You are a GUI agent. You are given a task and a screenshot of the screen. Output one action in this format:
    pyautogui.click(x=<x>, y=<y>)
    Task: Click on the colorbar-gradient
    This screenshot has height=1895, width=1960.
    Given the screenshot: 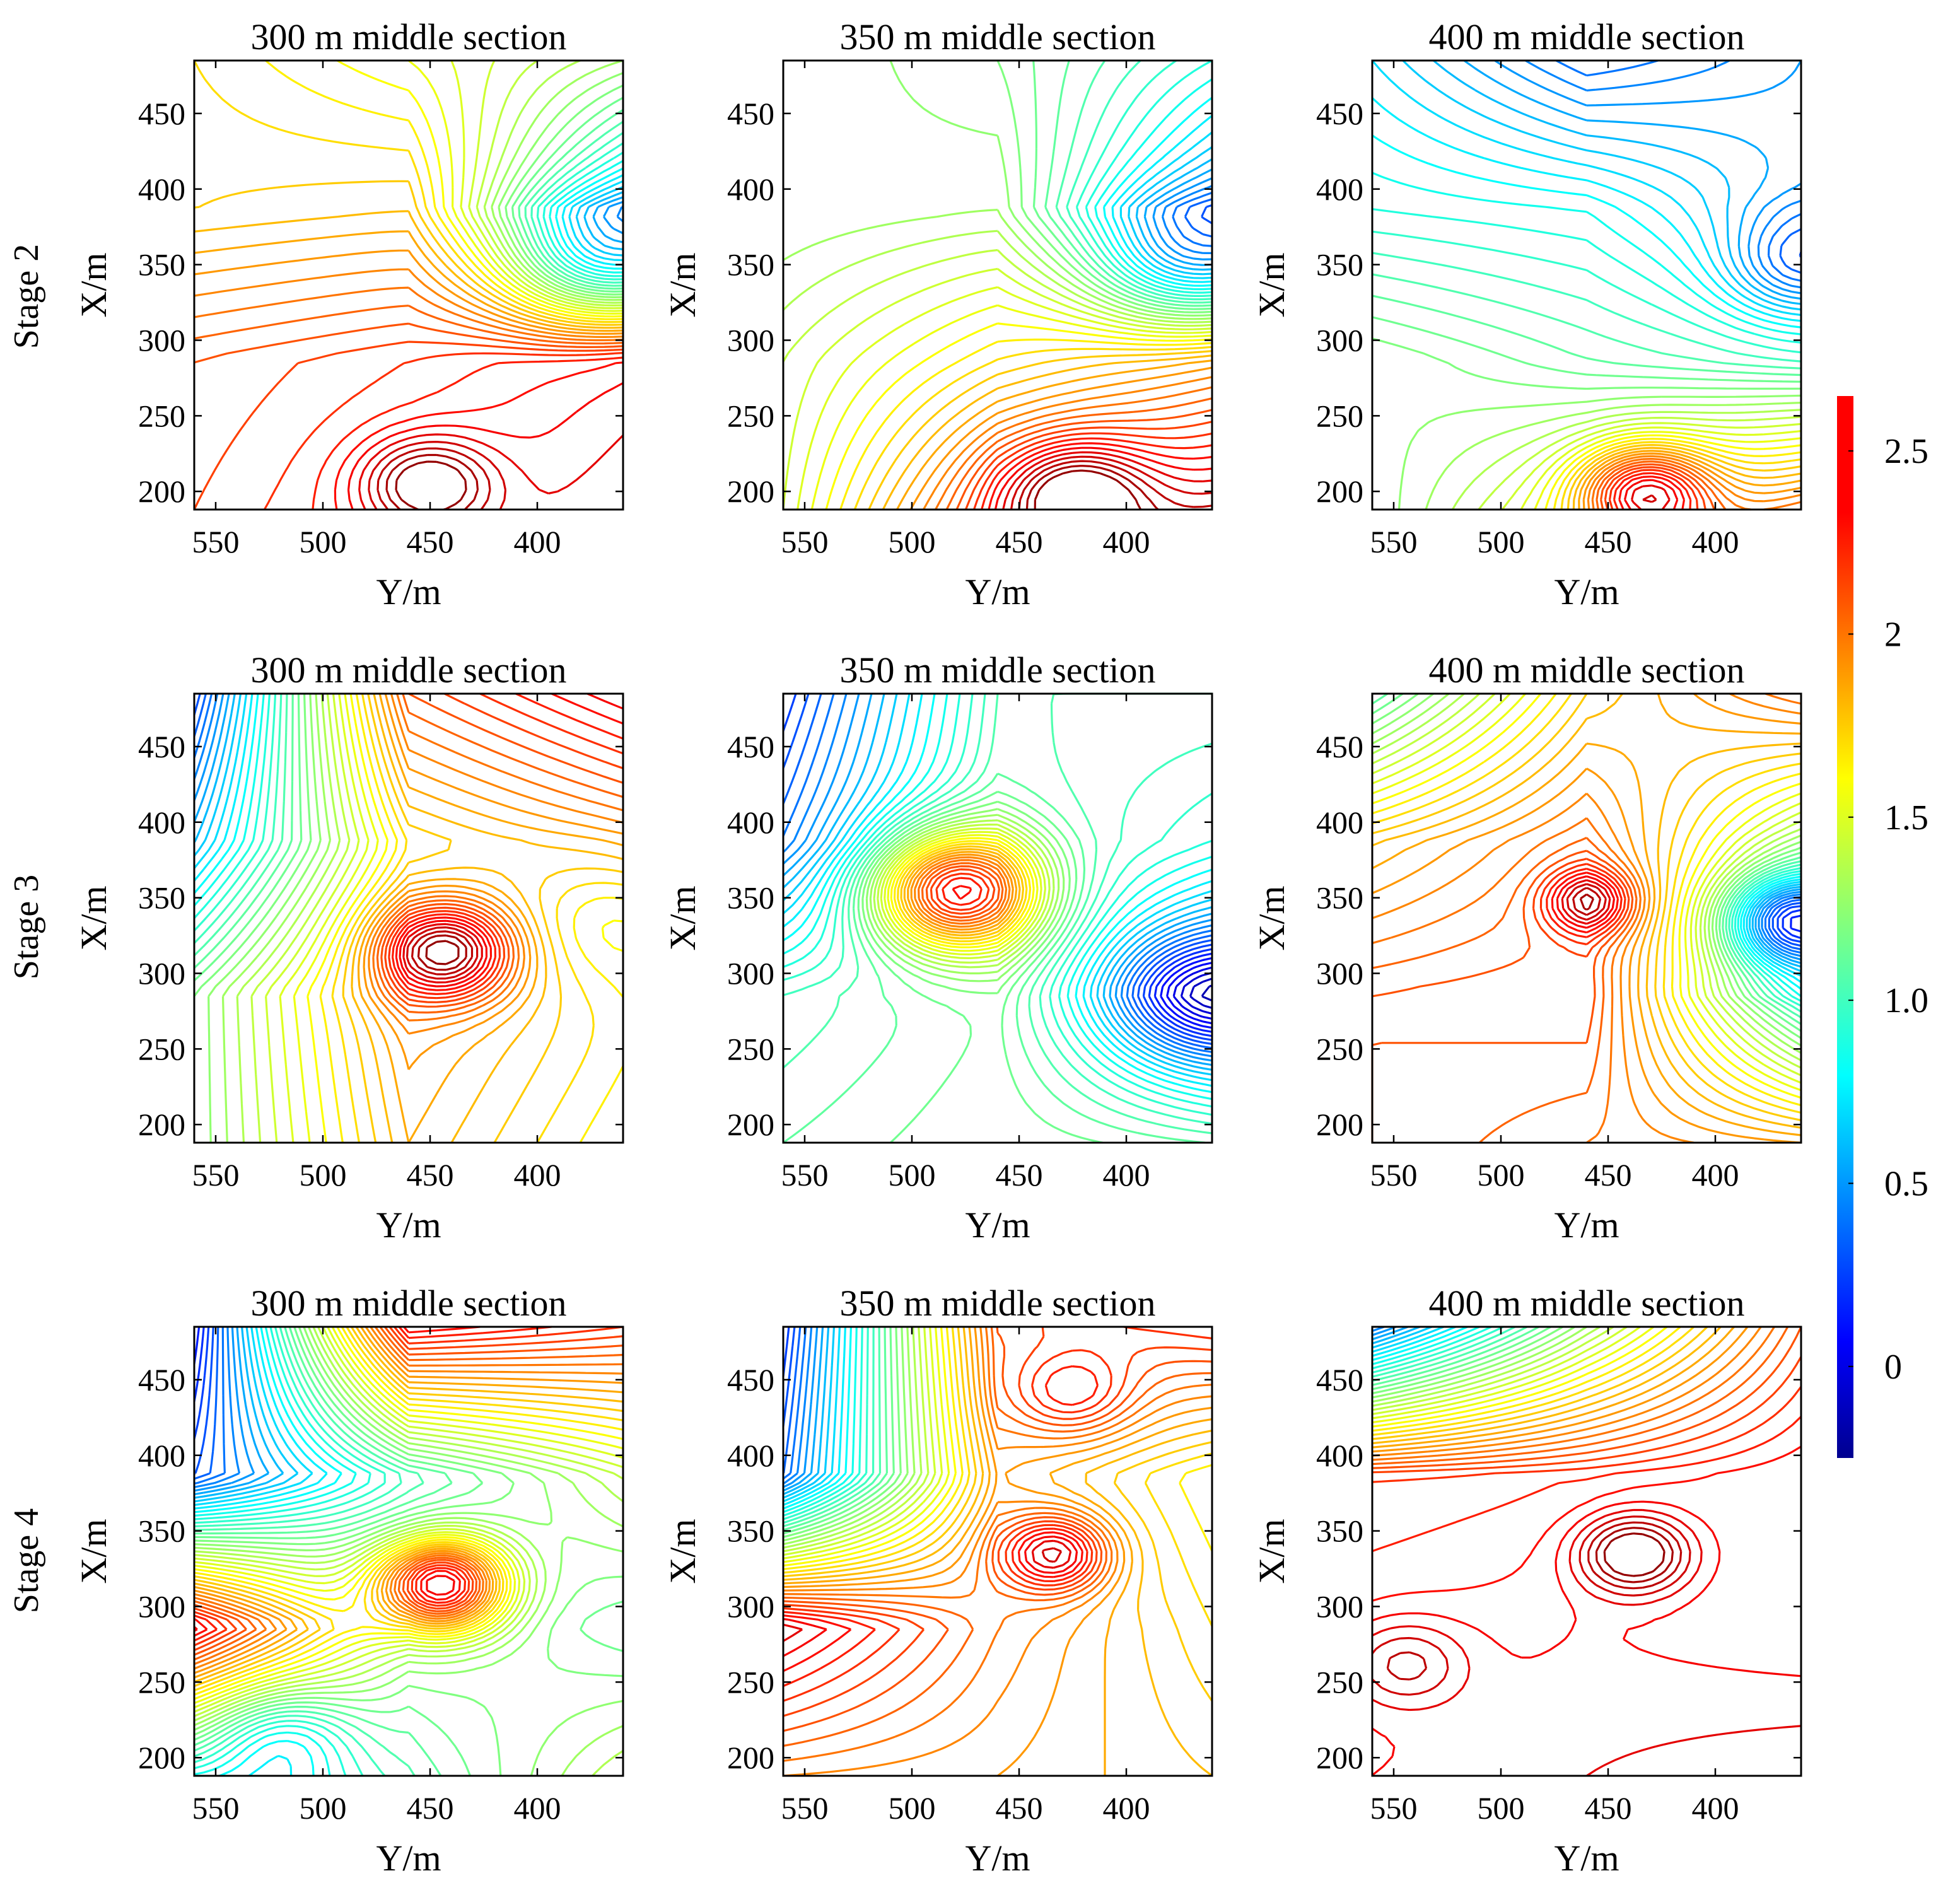 What is the action you would take?
    pyautogui.click(x=1845, y=927)
    